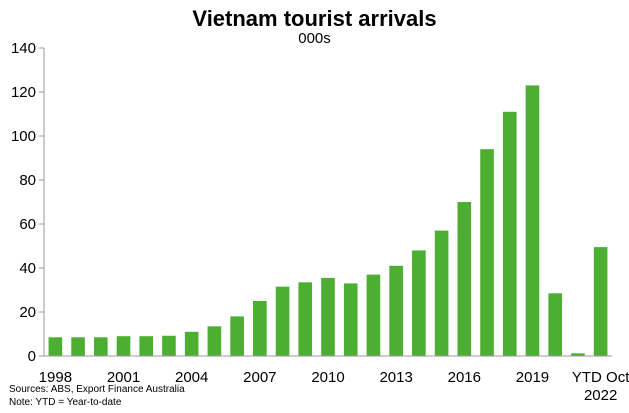 The width and height of the screenshot is (629, 413). Describe the element at coordinates (214, 341) in the screenshot. I see `bar-2005` at that location.